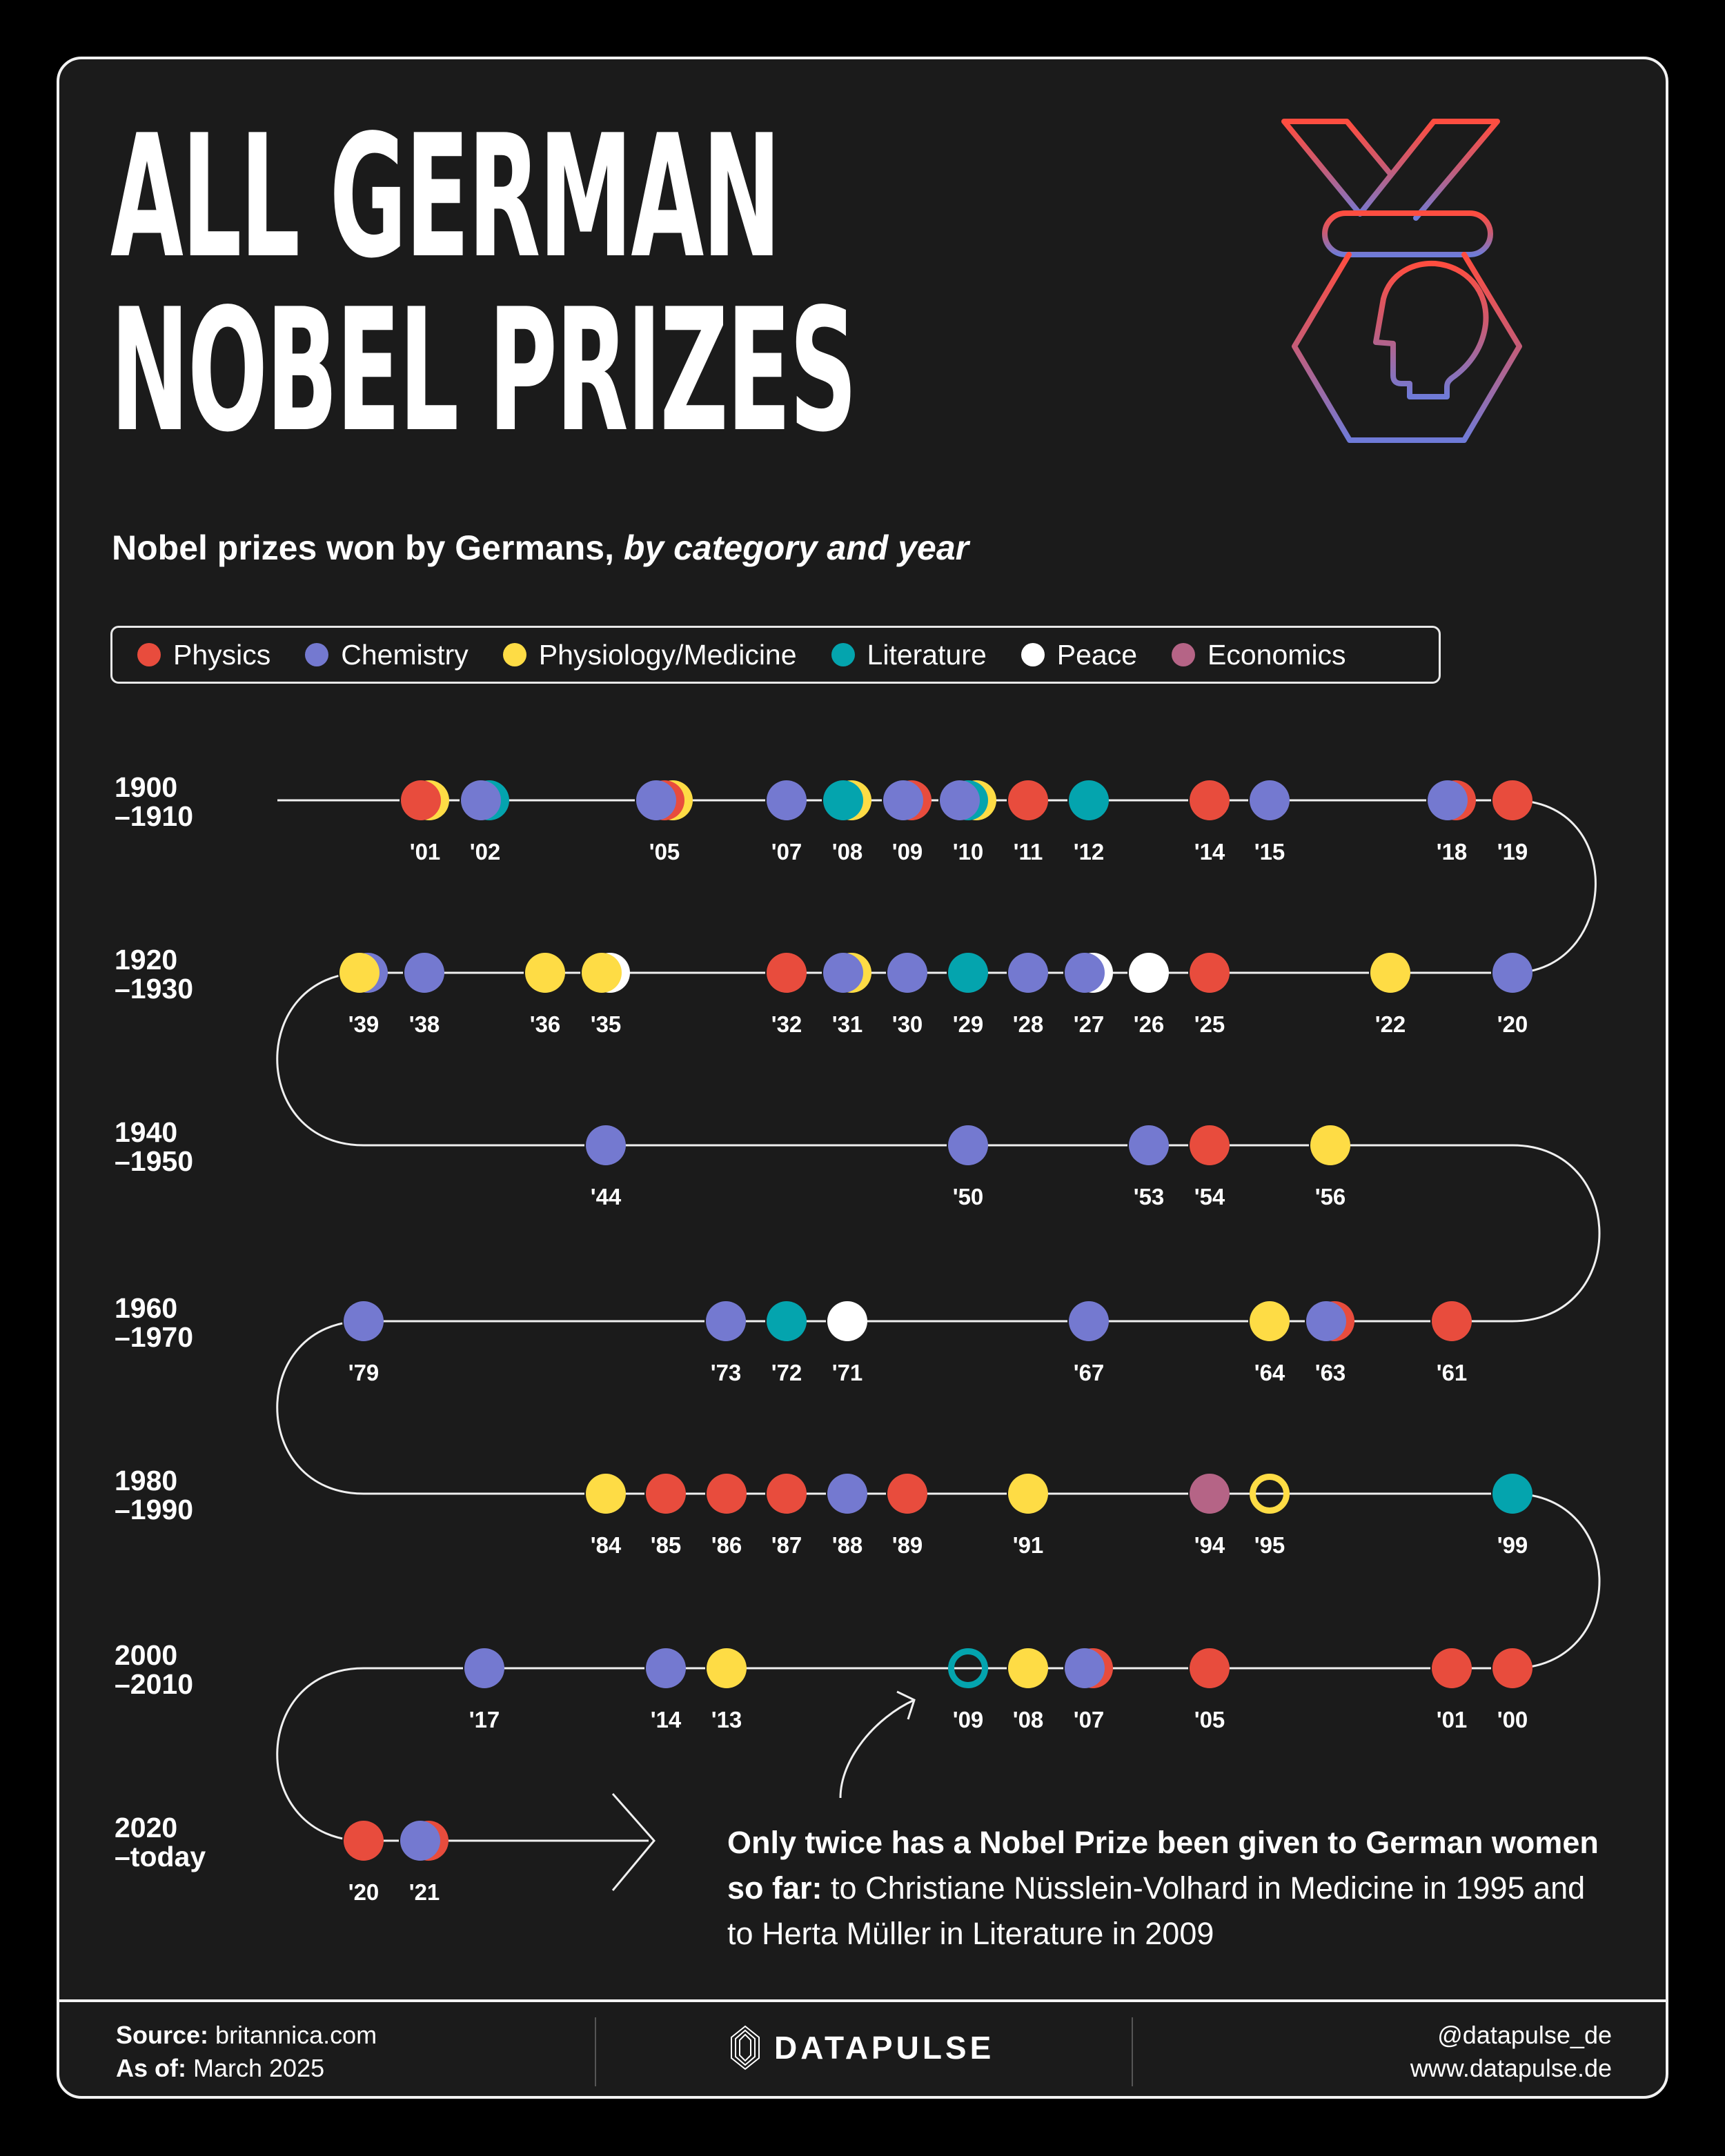  Describe the element at coordinates (363, 1892) in the screenshot. I see `year-label: '20` at that location.